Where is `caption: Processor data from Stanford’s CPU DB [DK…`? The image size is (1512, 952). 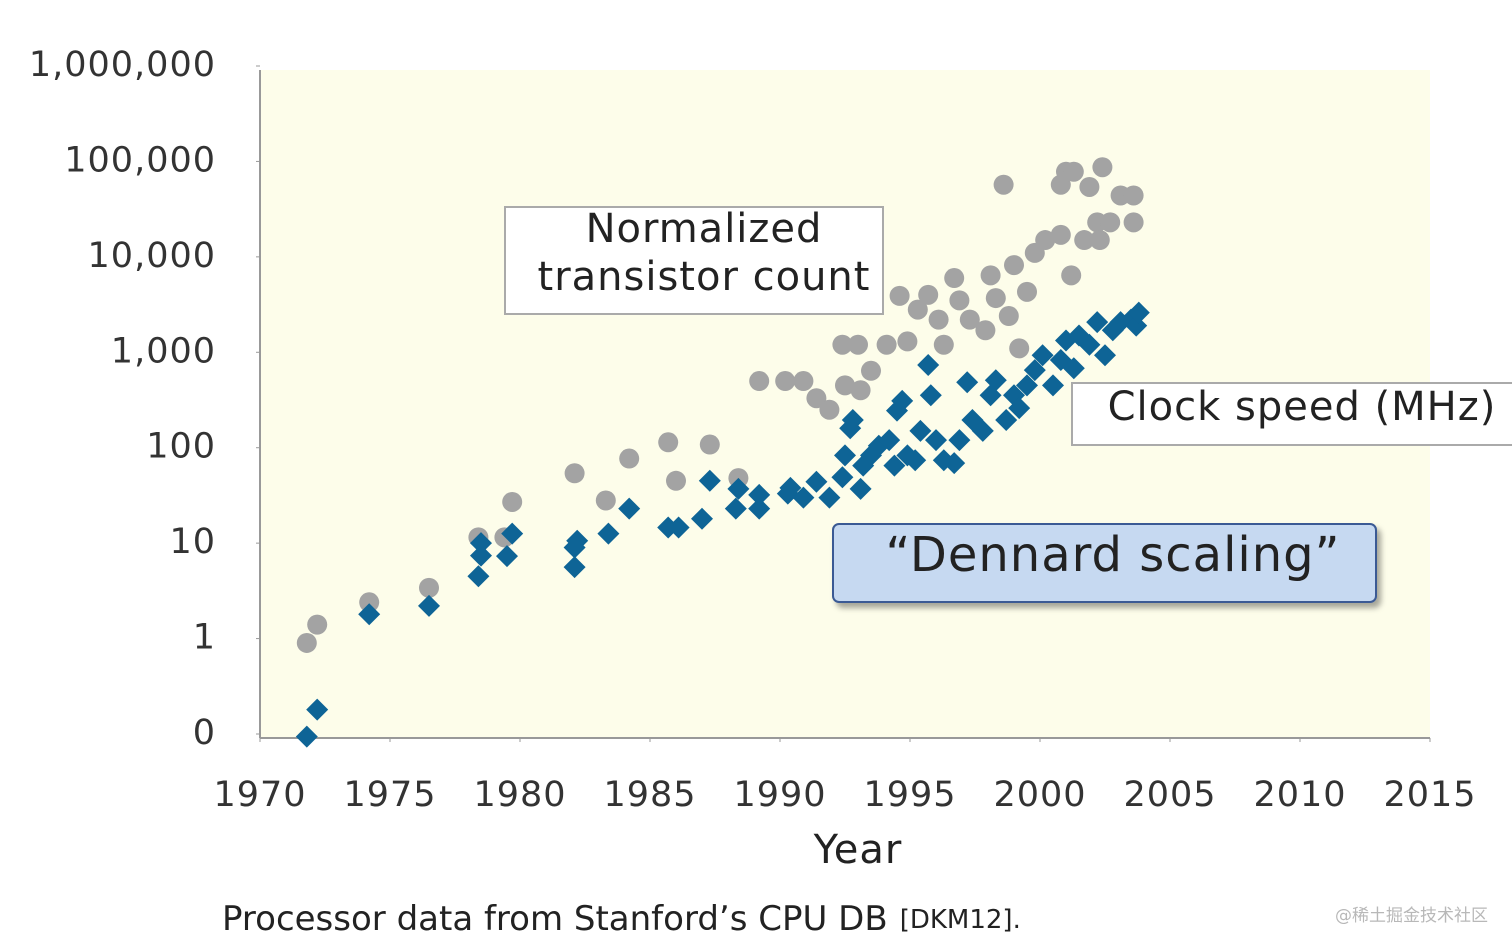
caption: Processor data from Stanford’s CPU DB [DK… is located at coordinates (621, 919).